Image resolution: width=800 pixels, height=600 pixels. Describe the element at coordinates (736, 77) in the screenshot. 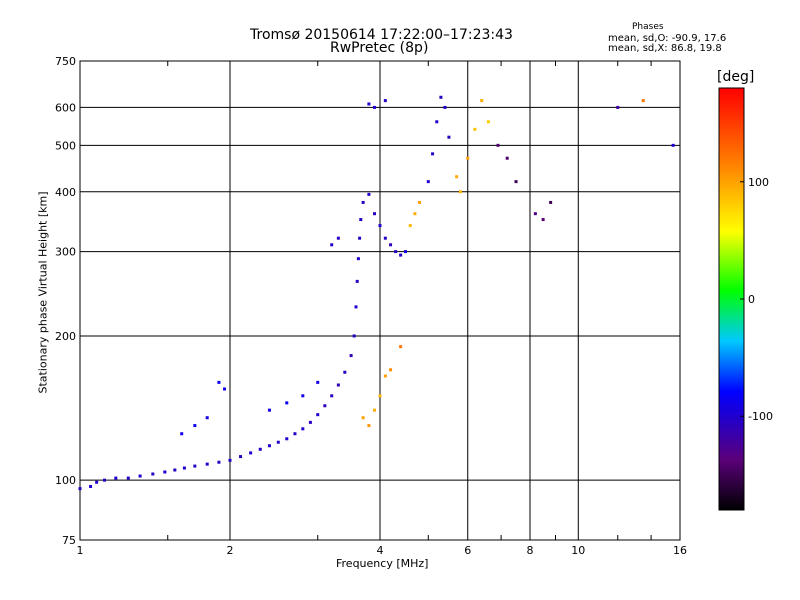

I see `colorbar-label: [deg]` at that location.